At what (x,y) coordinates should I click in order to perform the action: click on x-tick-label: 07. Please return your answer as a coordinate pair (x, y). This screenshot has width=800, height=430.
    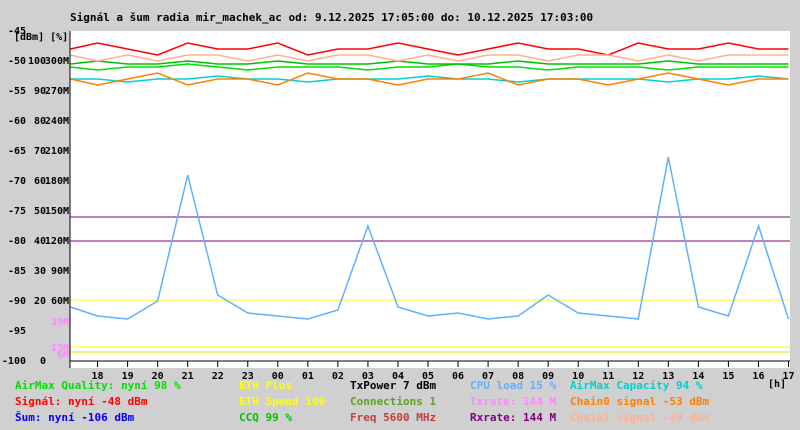
    Looking at the image, I should click on (488, 376).